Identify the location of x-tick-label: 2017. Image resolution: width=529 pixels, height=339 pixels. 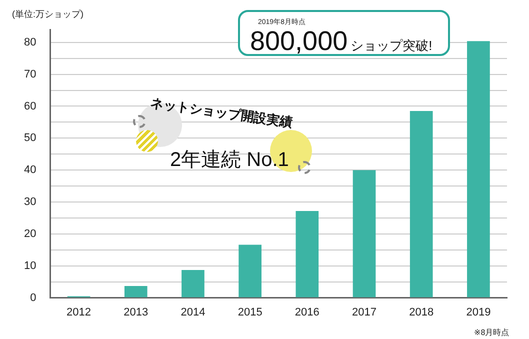
(364, 312).